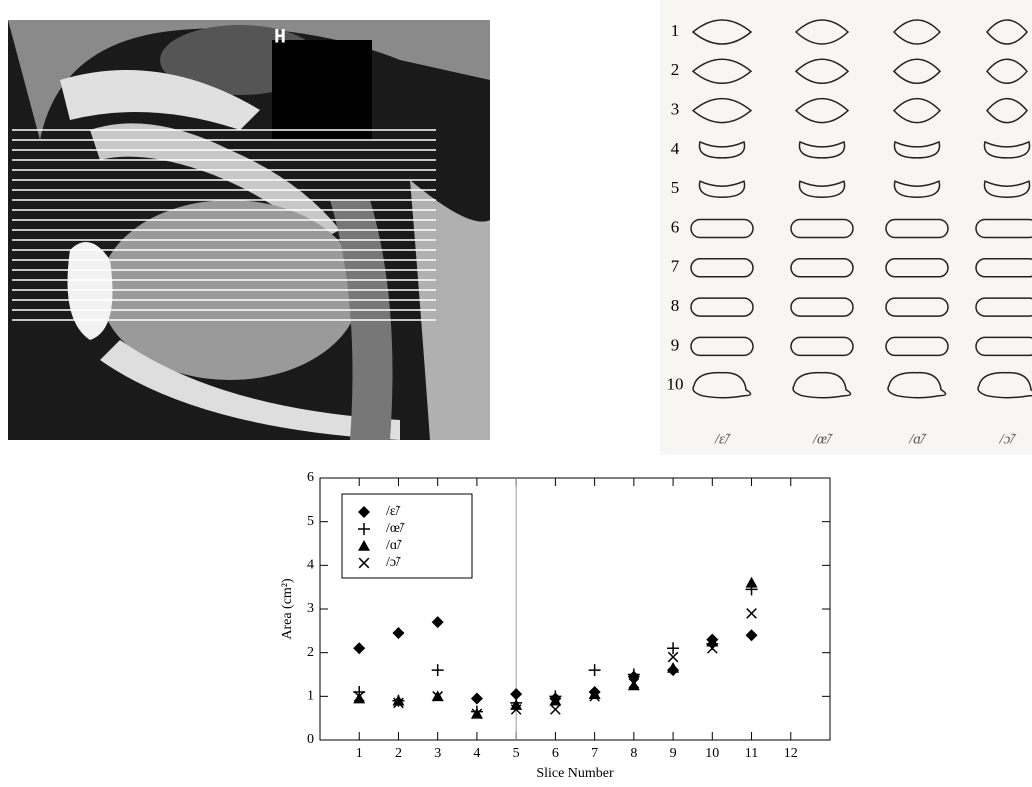 Image resolution: width=1032 pixels, height=787 pixels. Describe the element at coordinates (791, 753) in the screenshot. I see `x-tick-label: 12` at that location.